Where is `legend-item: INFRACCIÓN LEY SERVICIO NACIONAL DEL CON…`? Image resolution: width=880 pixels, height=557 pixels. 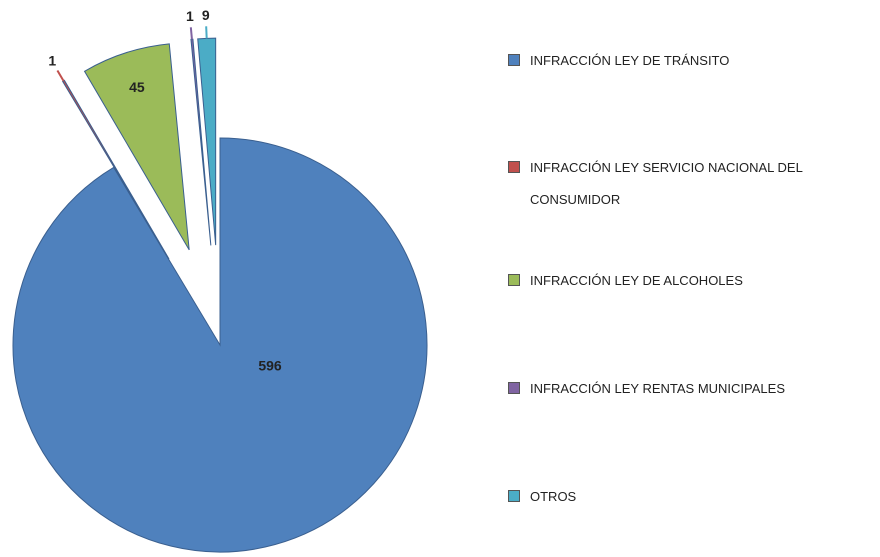
legend-item: INFRACCIÓN LEY SERVICIO NACIONAL DEL CON… is located at coordinates (688, 184).